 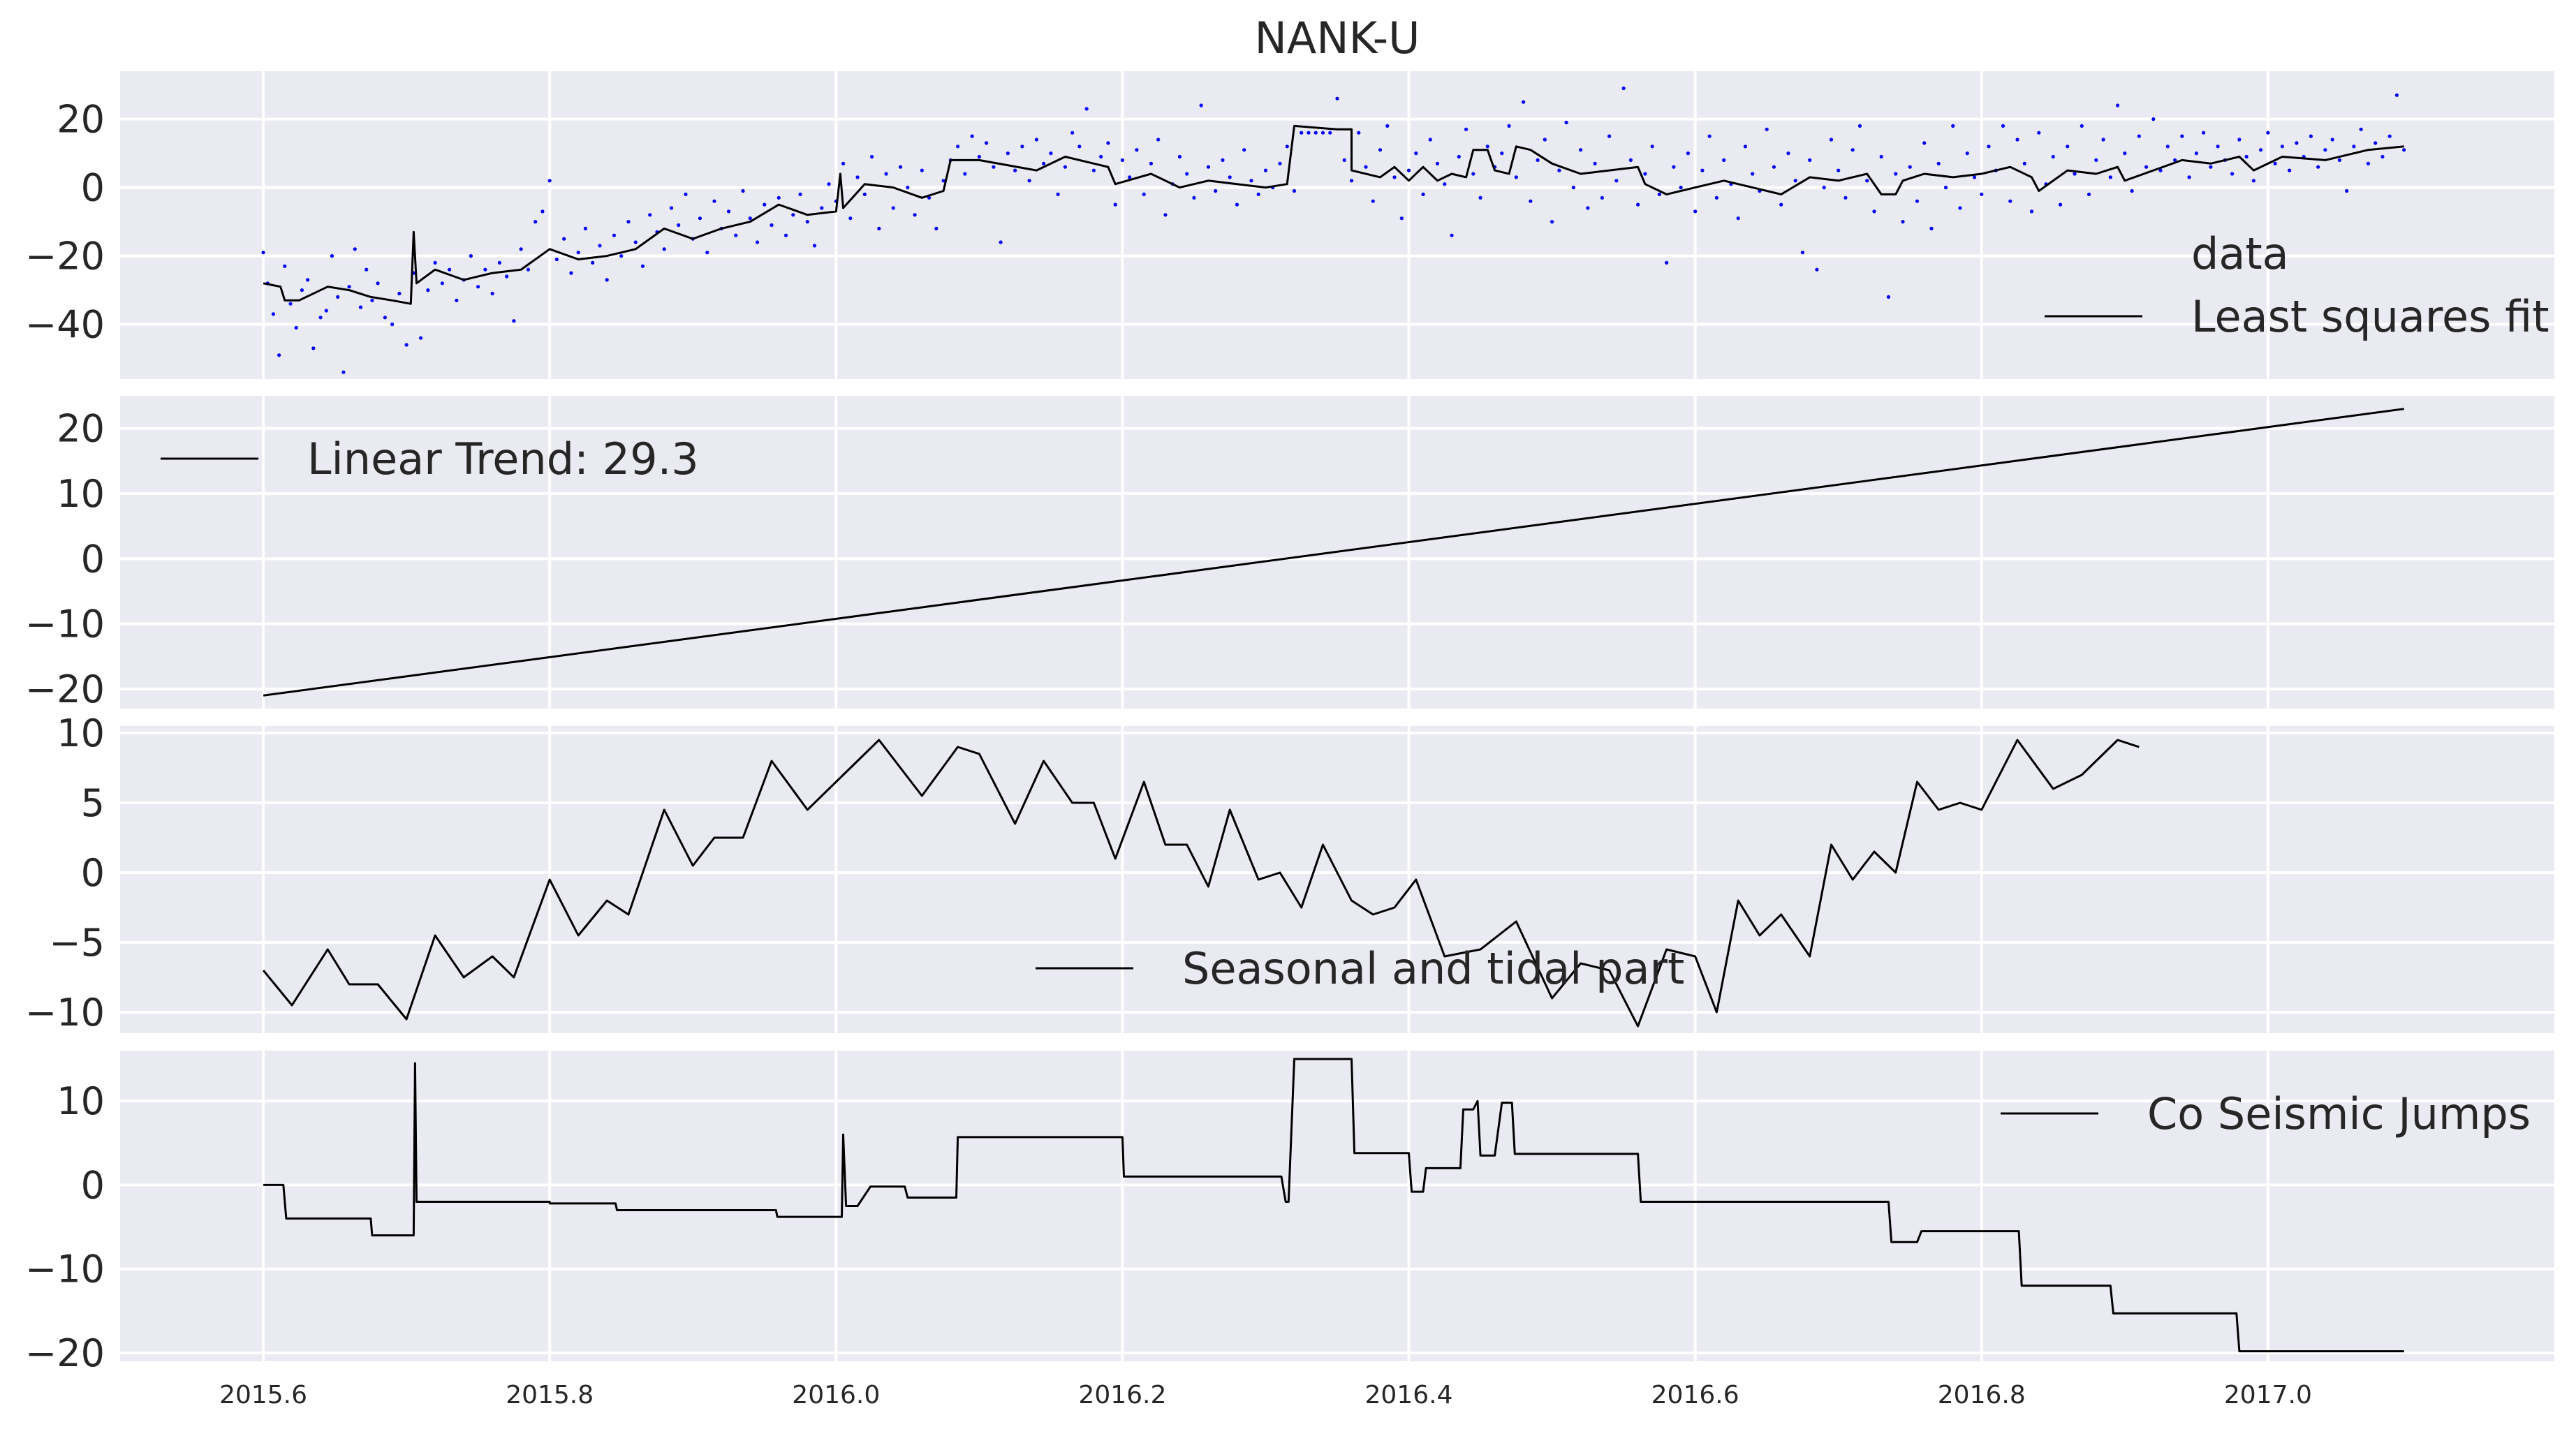 I want to click on legend-label: Seasonal and tidal part, so click(x=1433, y=968).